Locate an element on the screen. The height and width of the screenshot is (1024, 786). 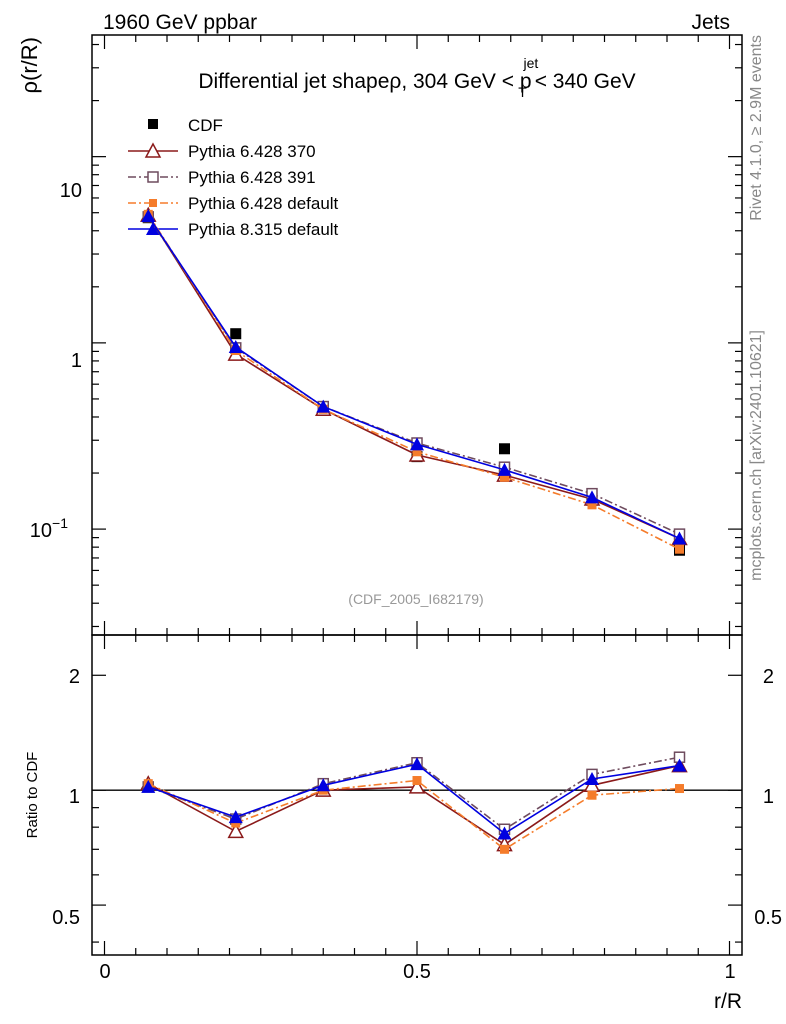
ratio-ytick-label-0.5-right: 0.5 is located at coordinates (768, 918).